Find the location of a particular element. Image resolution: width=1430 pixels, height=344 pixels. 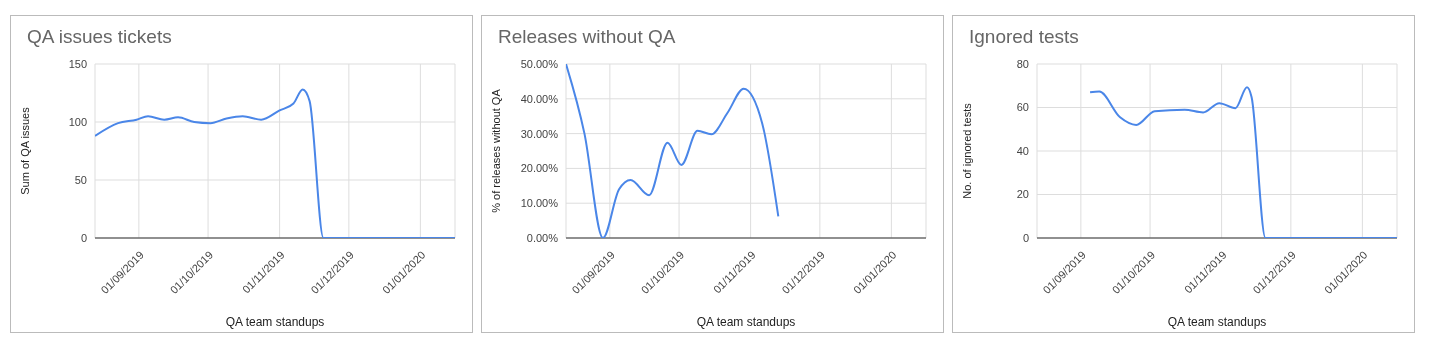

chart-title: Releases without QA is located at coordinates (587, 37).